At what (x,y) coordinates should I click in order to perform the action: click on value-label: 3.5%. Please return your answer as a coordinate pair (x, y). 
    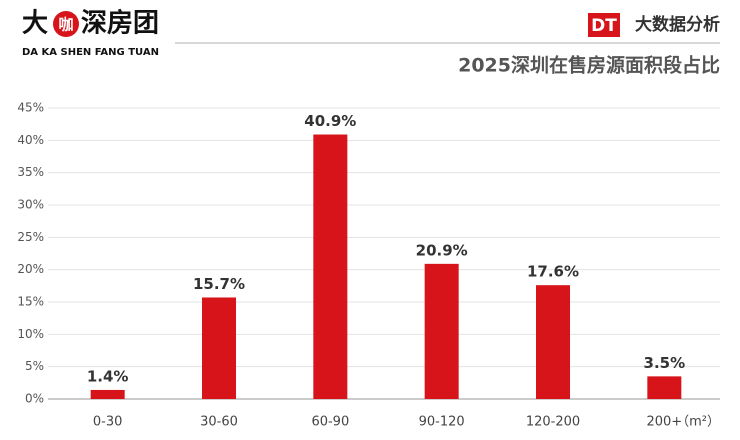
    Looking at the image, I should click on (665, 363).